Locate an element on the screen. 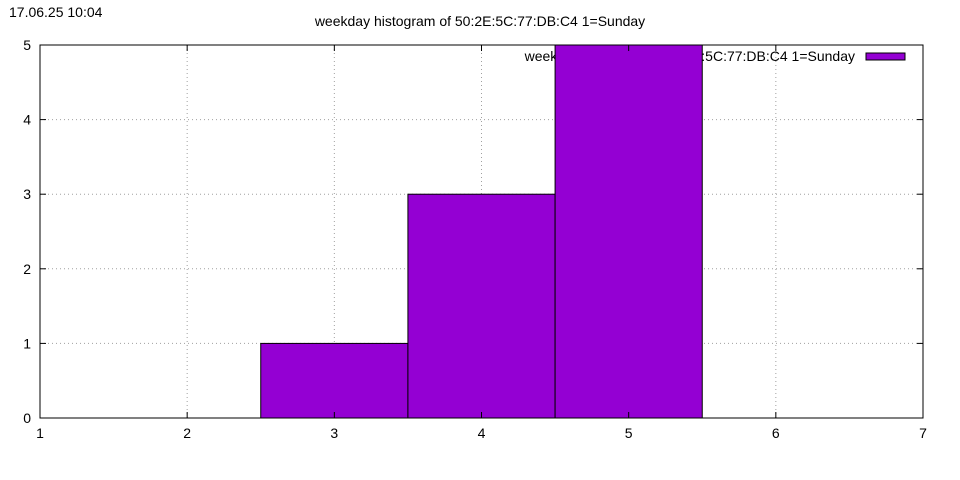 This screenshot has width=960, height=480. y-tick-label: 5 is located at coordinates (27, 45).